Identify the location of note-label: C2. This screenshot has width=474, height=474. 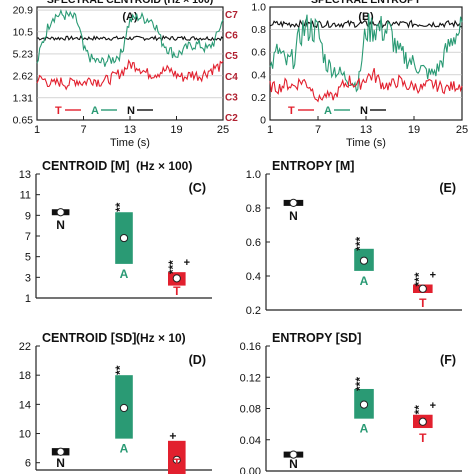
(231, 118).